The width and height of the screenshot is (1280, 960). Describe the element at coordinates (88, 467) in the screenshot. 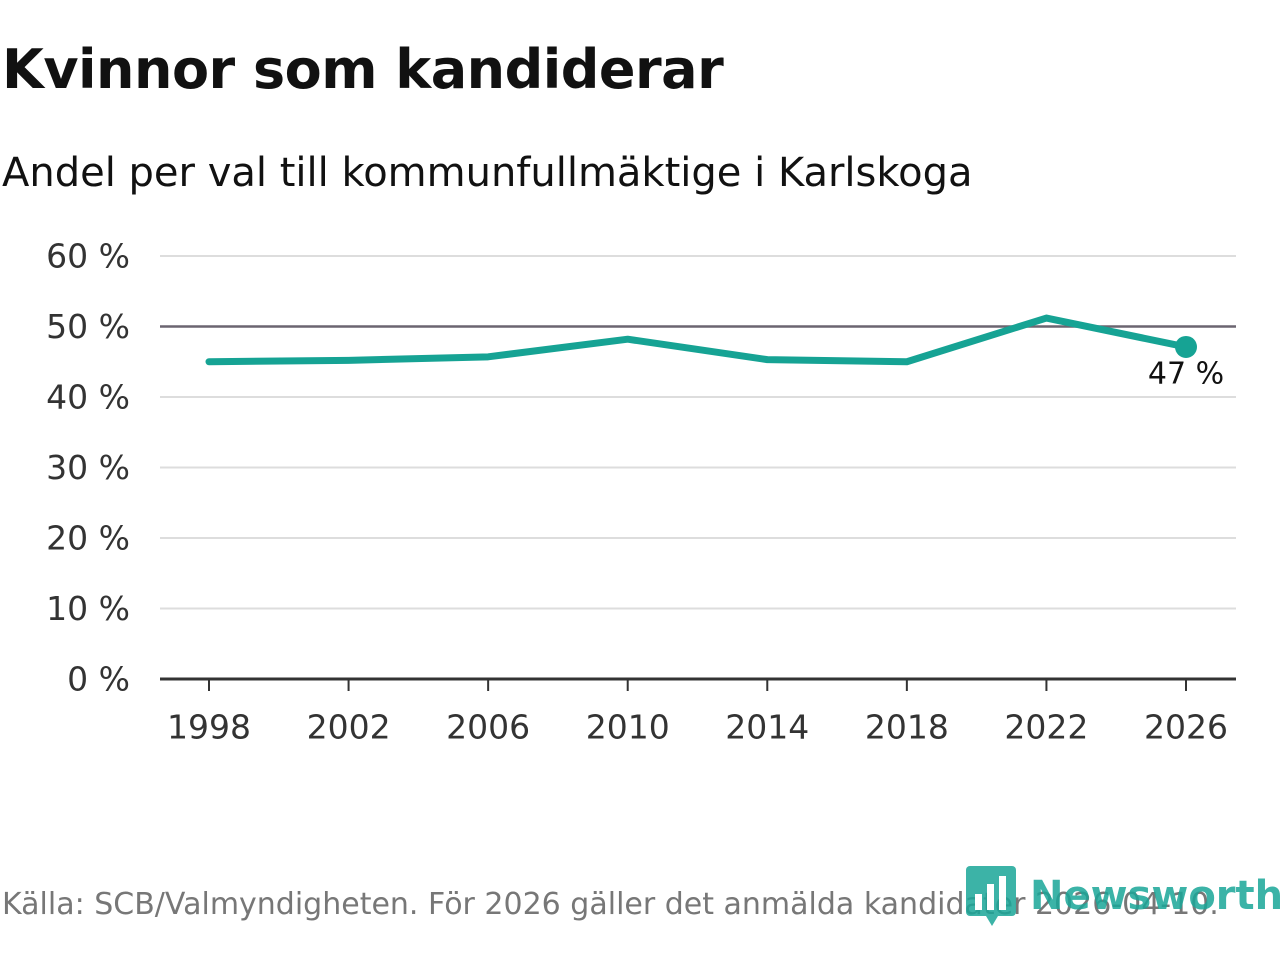

I see `y-tick-label: 30 %` at that location.